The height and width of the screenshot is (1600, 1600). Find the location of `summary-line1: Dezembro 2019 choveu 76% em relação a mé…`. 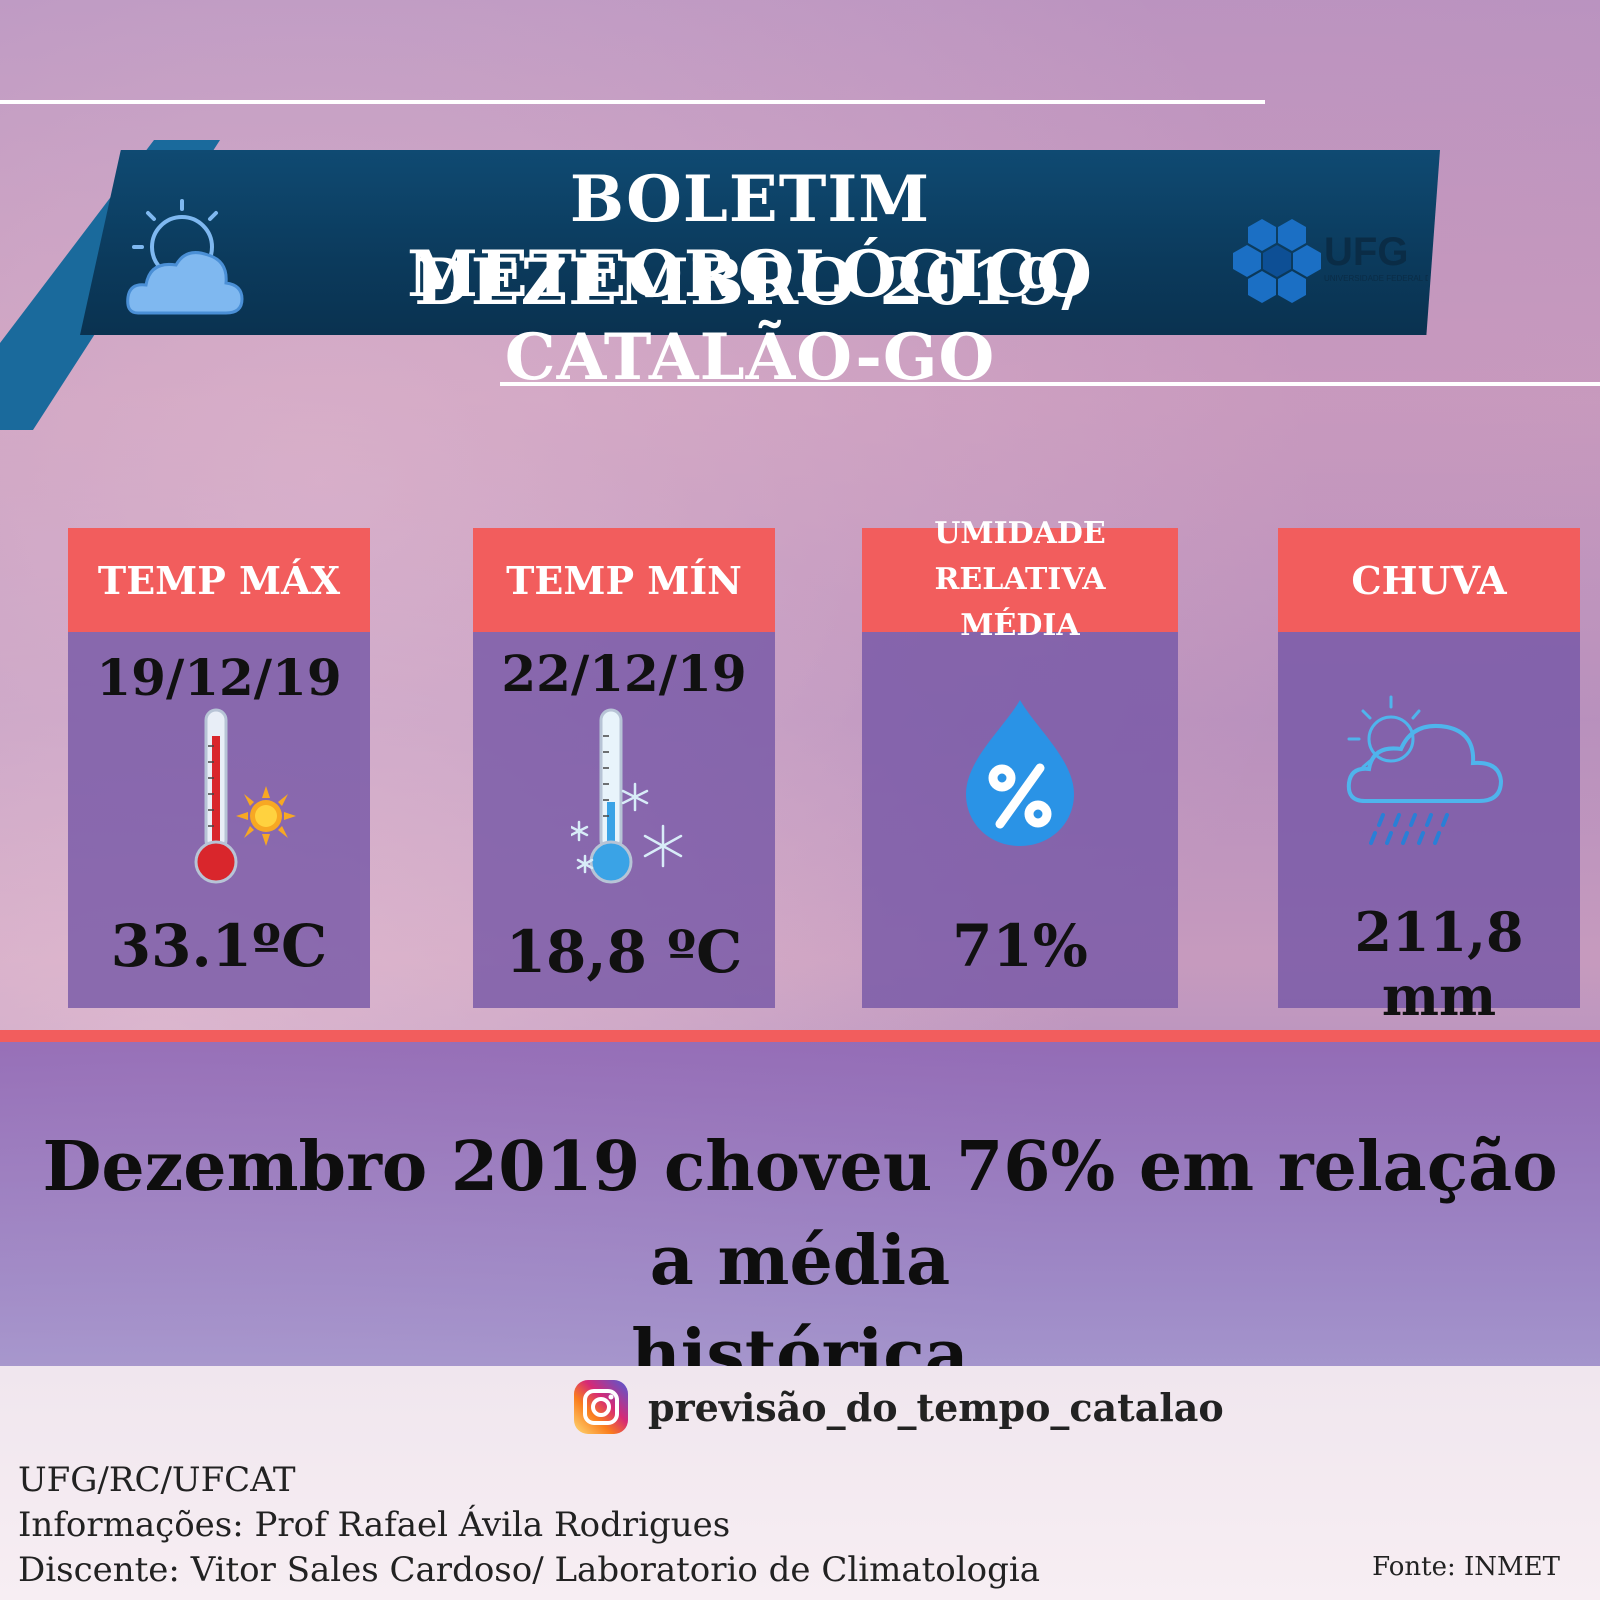

summary-line1: Dezembro 2019 choveu 76% em relação a mé… is located at coordinates (800, 1214).